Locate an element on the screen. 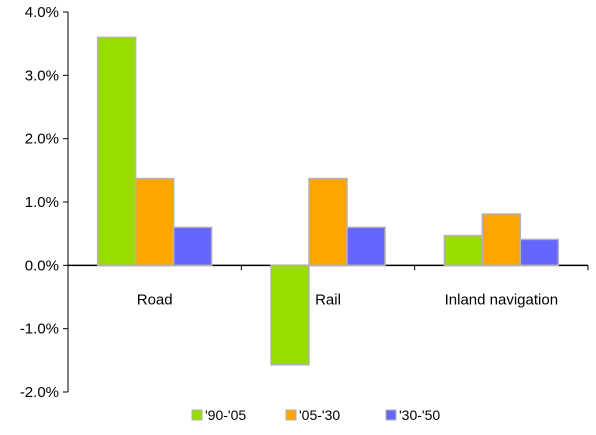 This screenshot has width=596, height=435. y-tick-label: 4.0% is located at coordinates (42, 12).